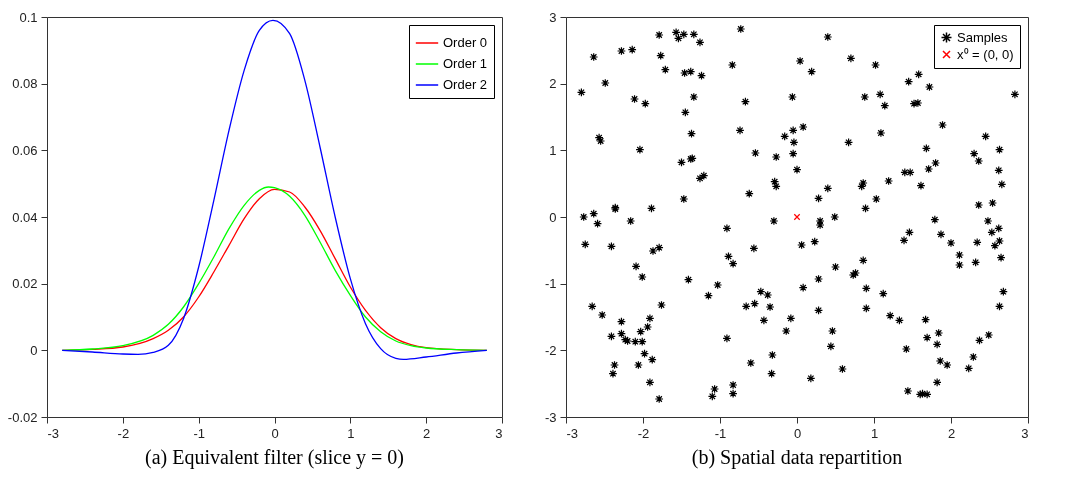 The width and height of the screenshot is (1079, 480). Describe the element at coordinates (28, 17) in the screenshot. I see `y-tick-label: 0.1` at that location.